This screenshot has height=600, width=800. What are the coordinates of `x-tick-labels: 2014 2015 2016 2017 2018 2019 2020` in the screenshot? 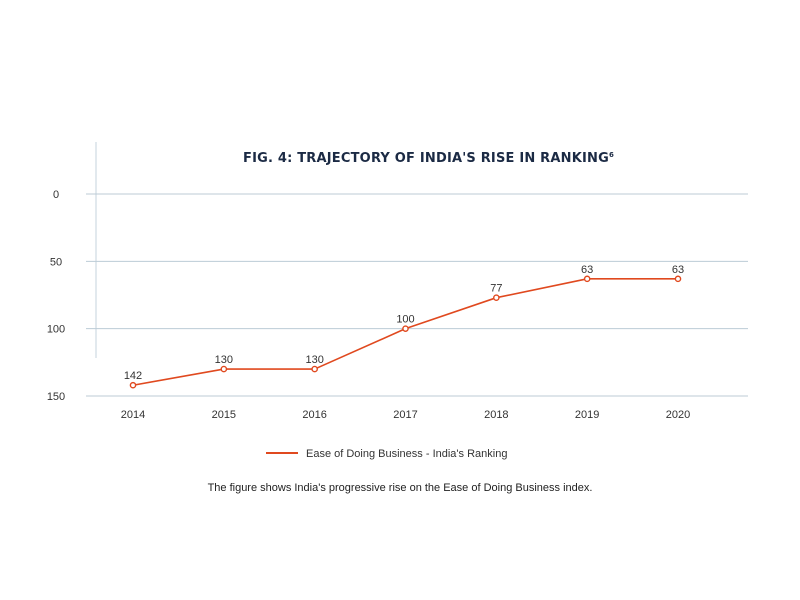 It's located at (405, 415).